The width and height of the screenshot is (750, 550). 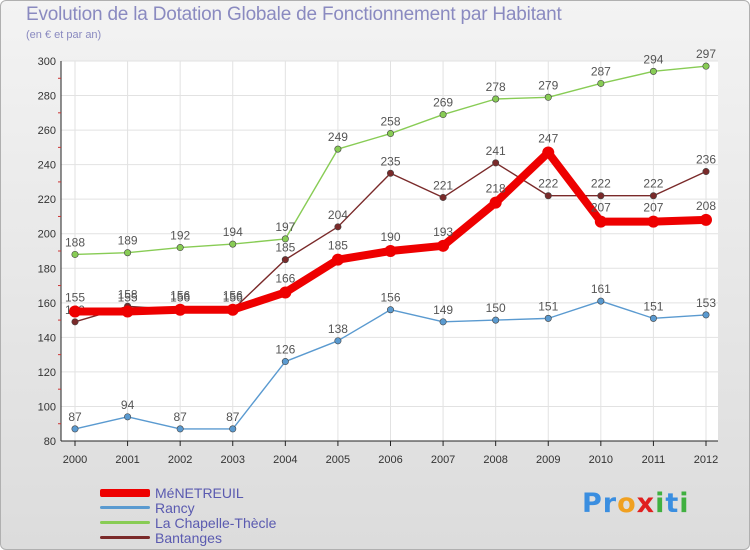 I want to click on data-label: 278, so click(x=496, y=87).